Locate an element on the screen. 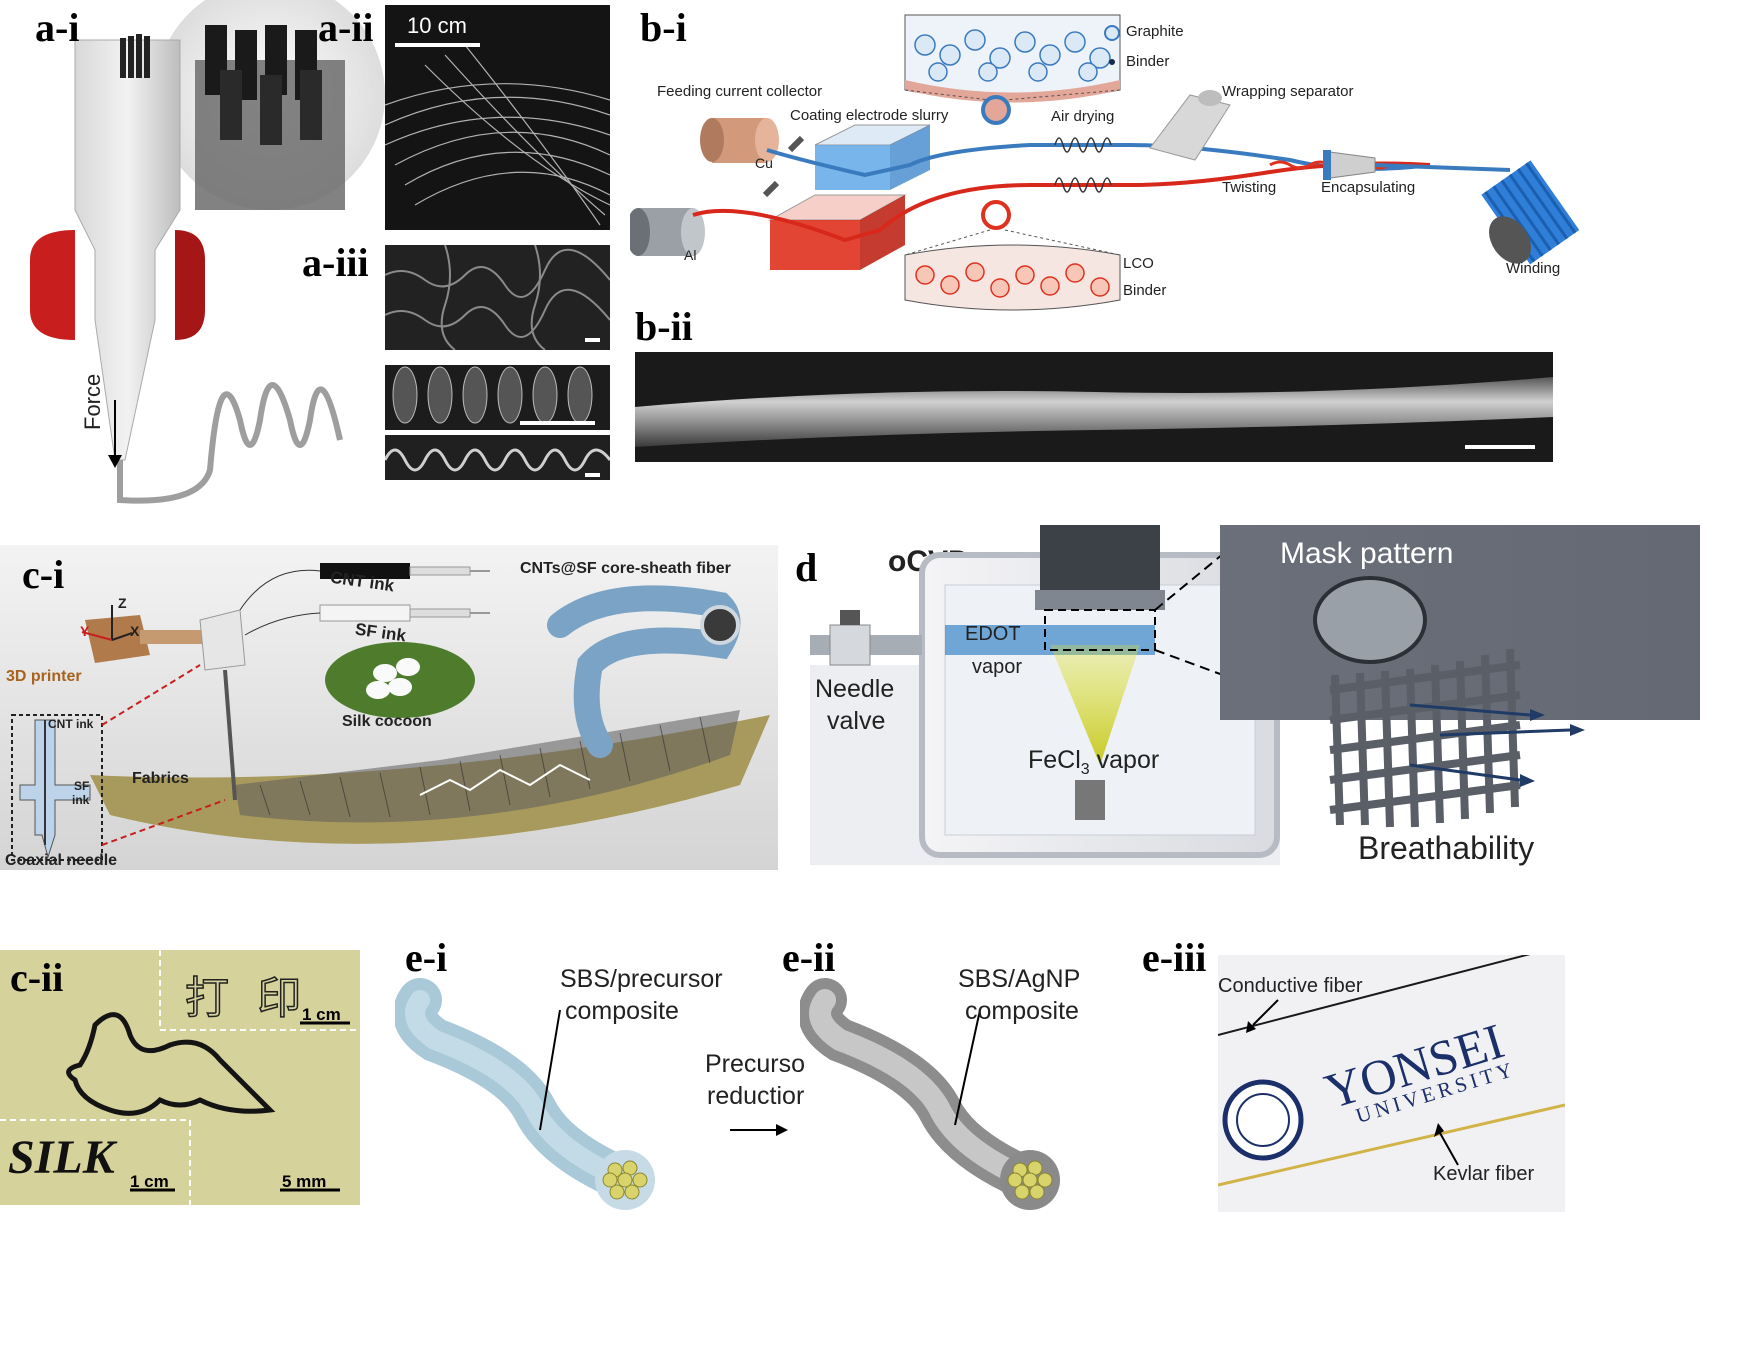 Image resolution: width=1755 pixels, height=1355 pixels. panel-a-i: a-i Force is located at coordinates (195, 260).